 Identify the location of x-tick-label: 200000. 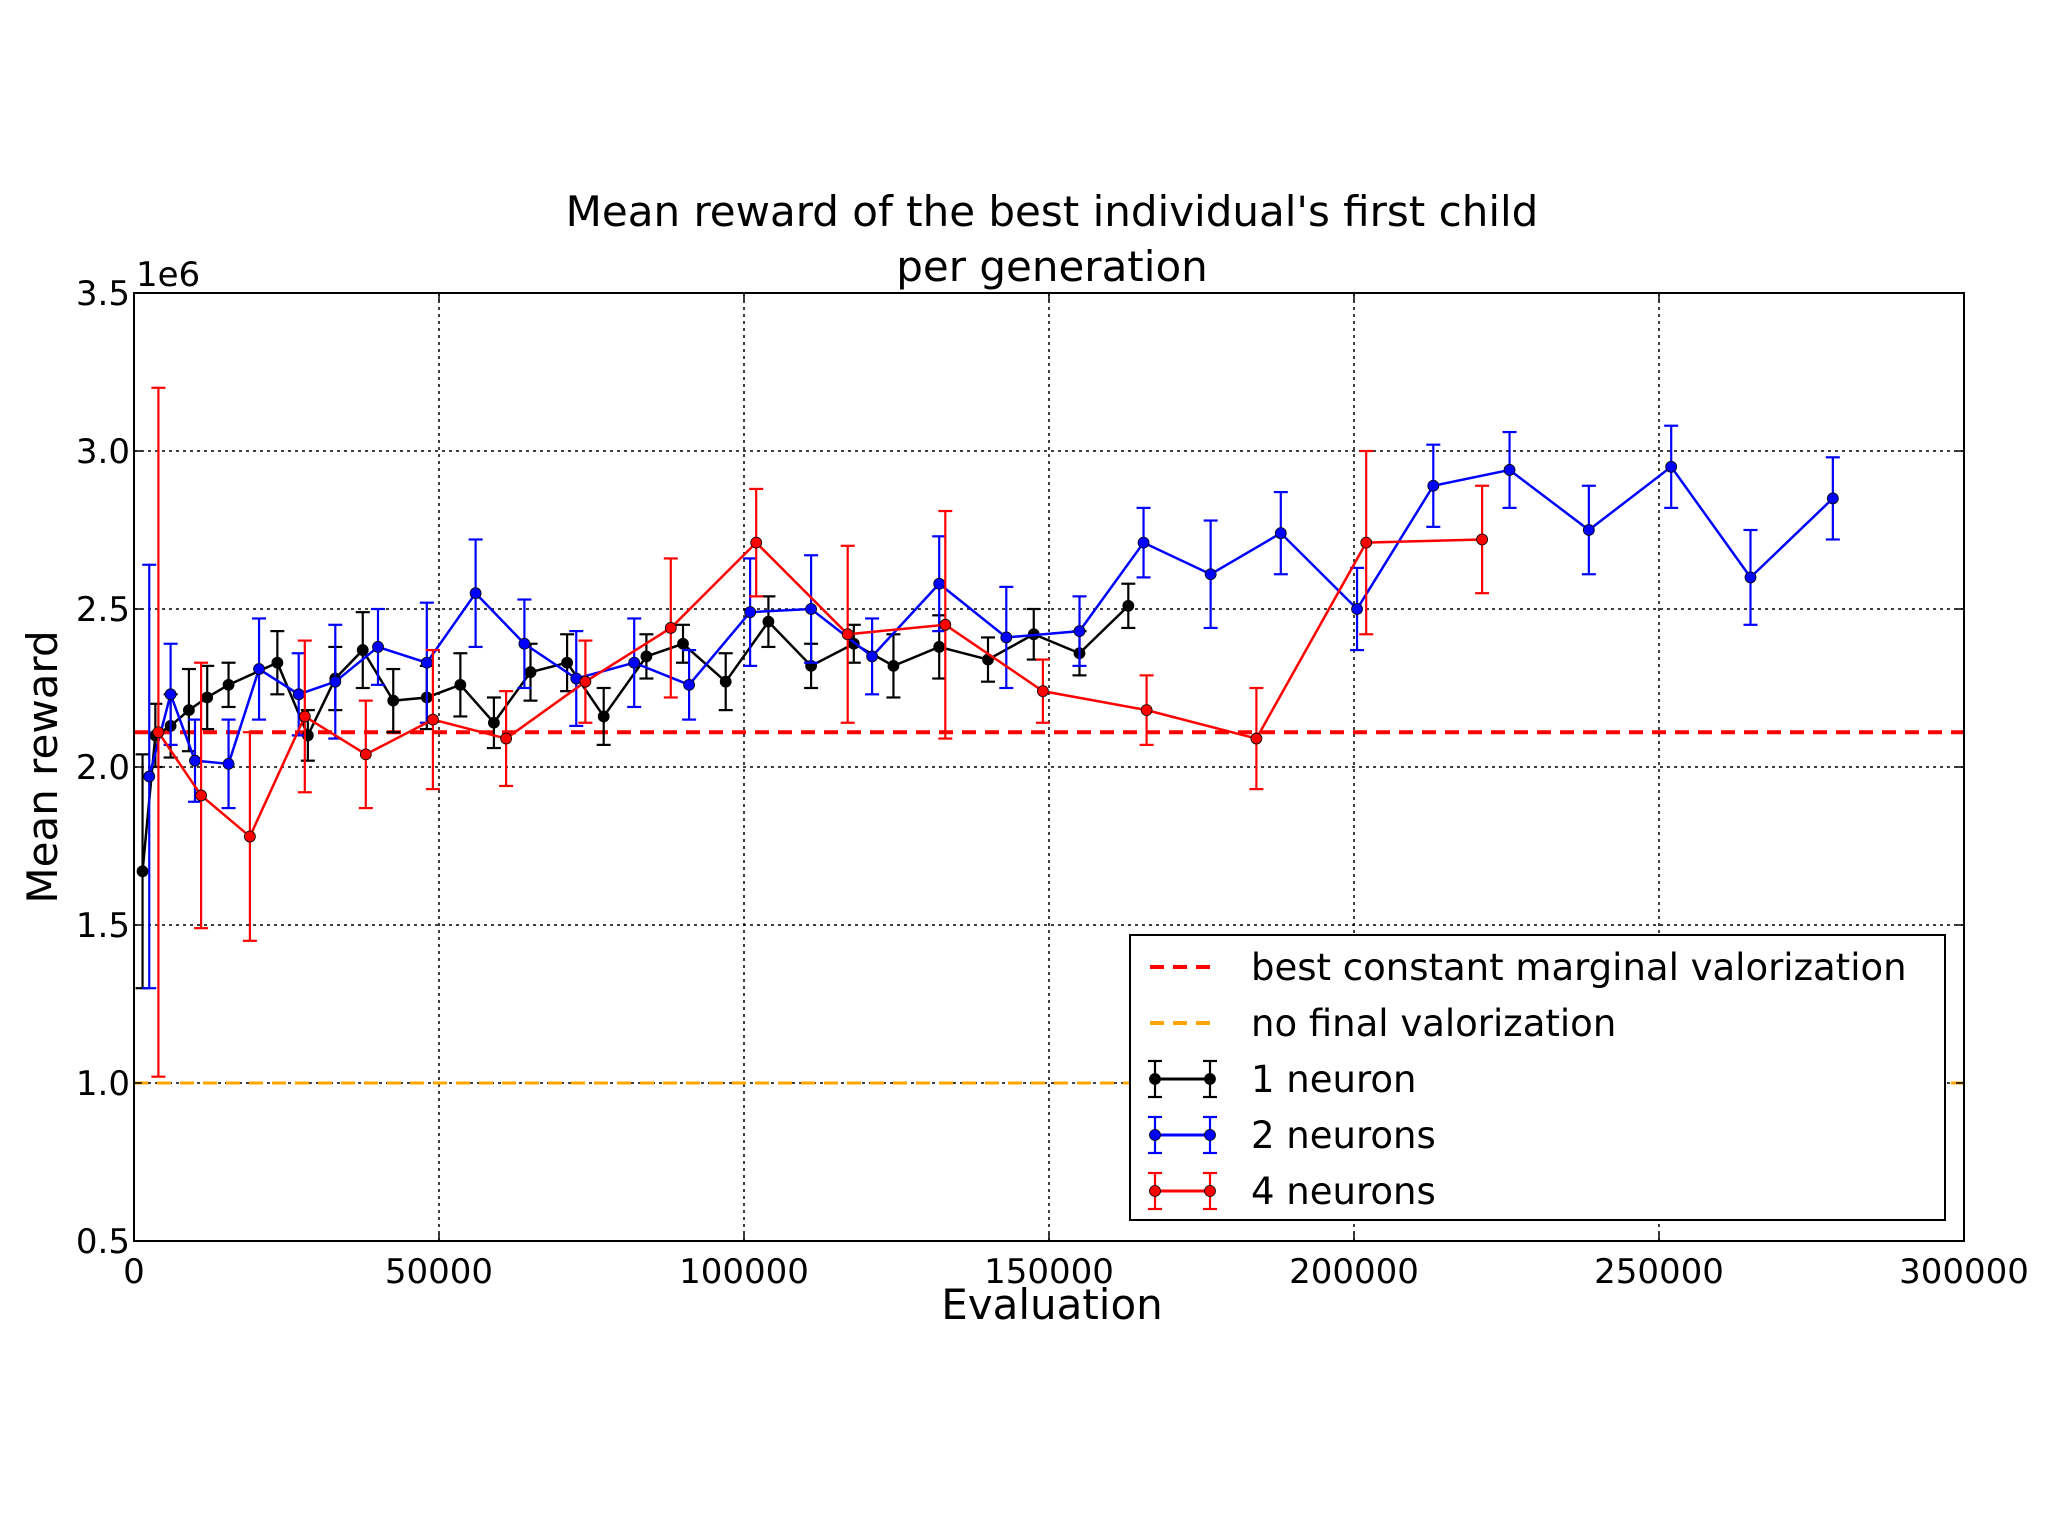
(1354, 1272).